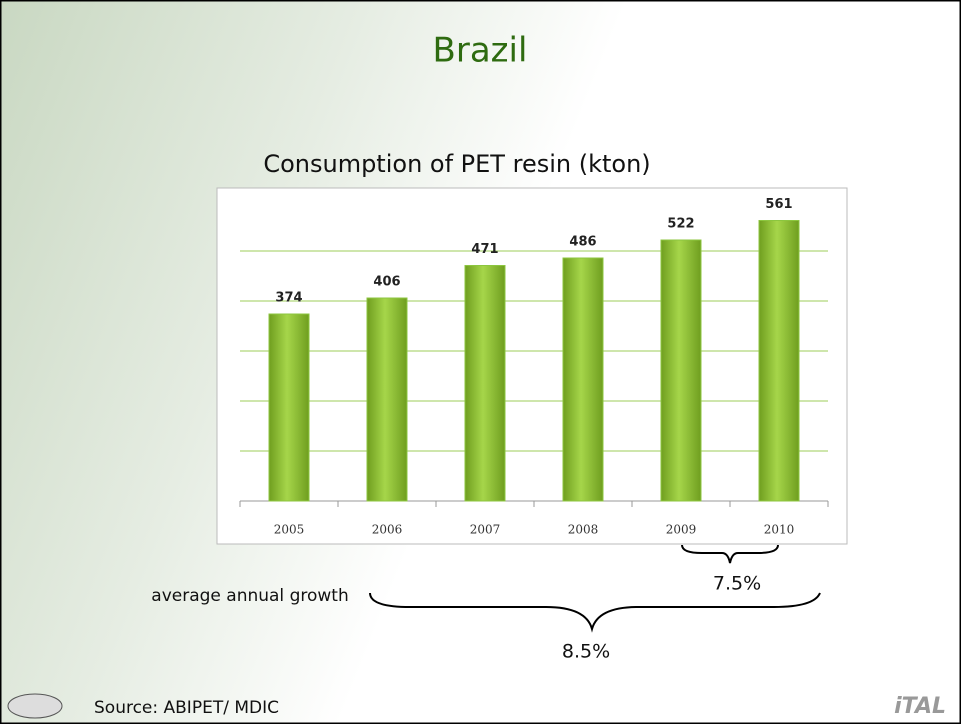  What do you see at coordinates (586, 652) in the screenshot?
I see `growth-long: 8.5%` at bounding box center [586, 652].